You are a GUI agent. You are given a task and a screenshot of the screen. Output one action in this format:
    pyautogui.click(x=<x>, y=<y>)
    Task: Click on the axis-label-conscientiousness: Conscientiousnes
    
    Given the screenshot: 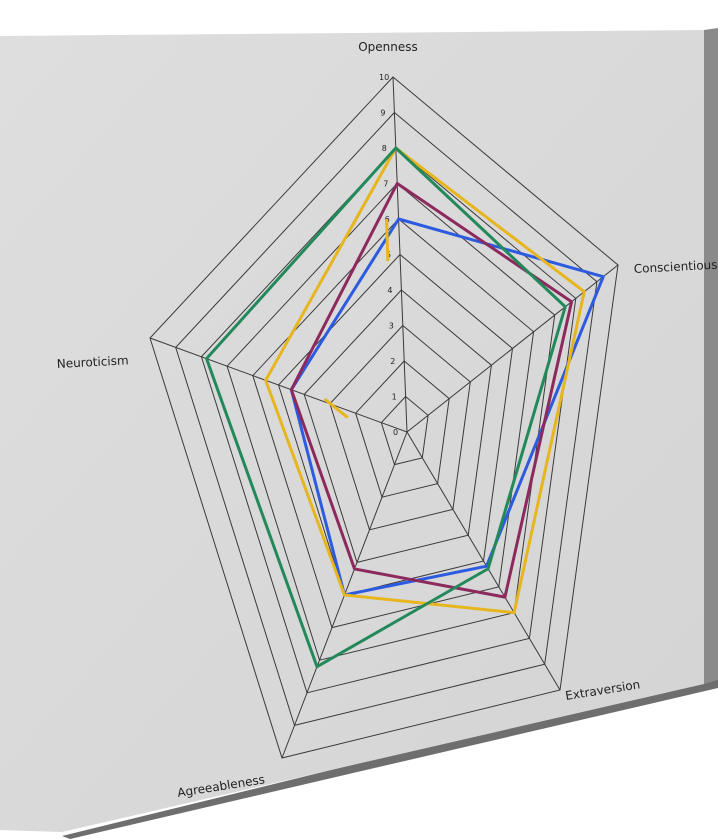 What is the action you would take?
    pyautogui.click(x=675, y=266)
    